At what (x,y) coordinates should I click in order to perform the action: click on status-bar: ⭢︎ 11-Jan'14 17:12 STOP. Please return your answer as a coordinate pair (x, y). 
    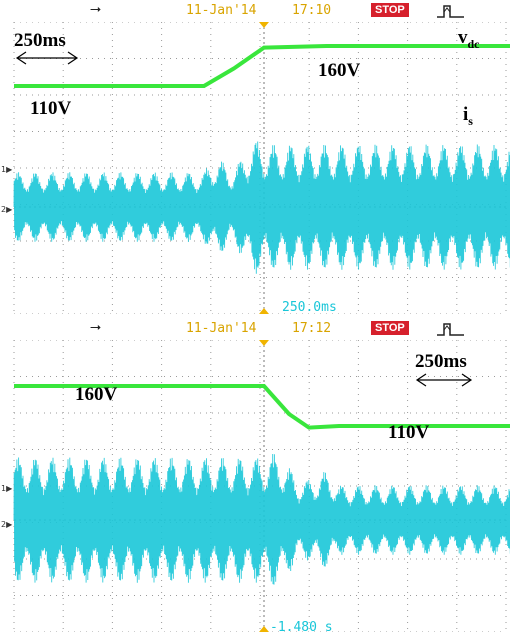
    Looking at the image, I should click on (255, 329).